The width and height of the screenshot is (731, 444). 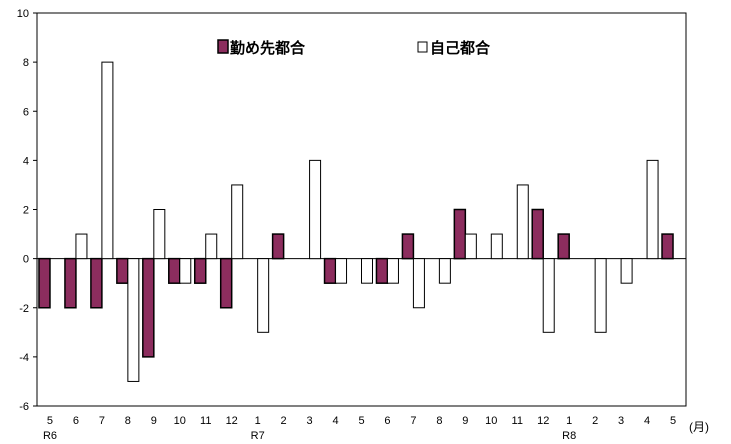 I want to click on y-tick-label: 6, so click(x=26, y=112).